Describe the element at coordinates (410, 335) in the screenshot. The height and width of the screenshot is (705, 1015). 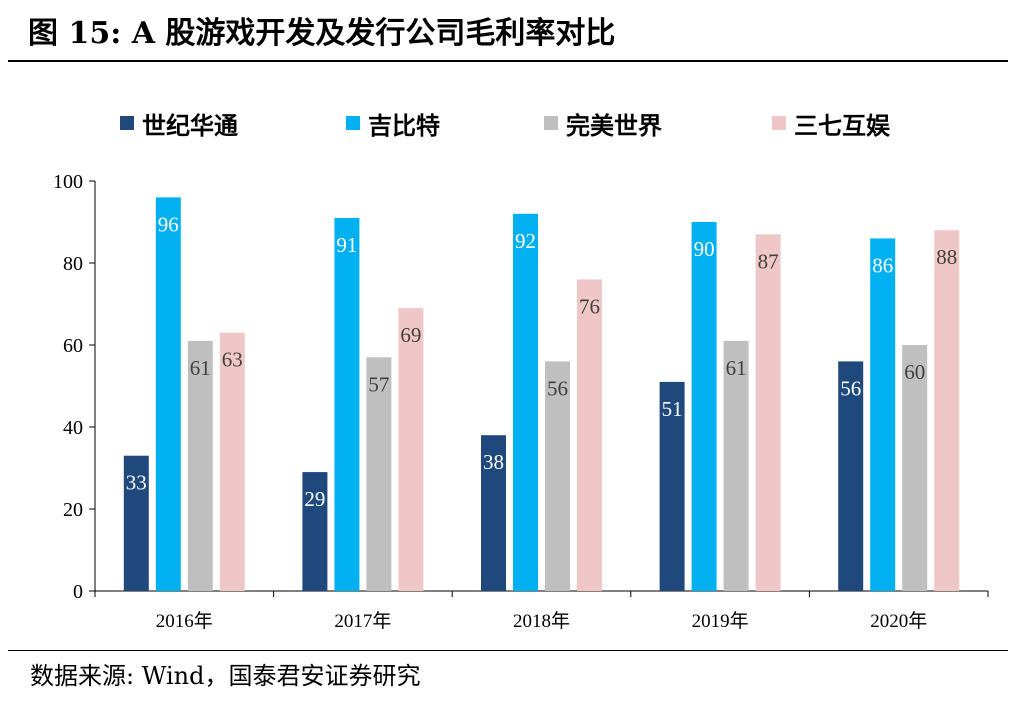
I see `data-label: 69` at that location.